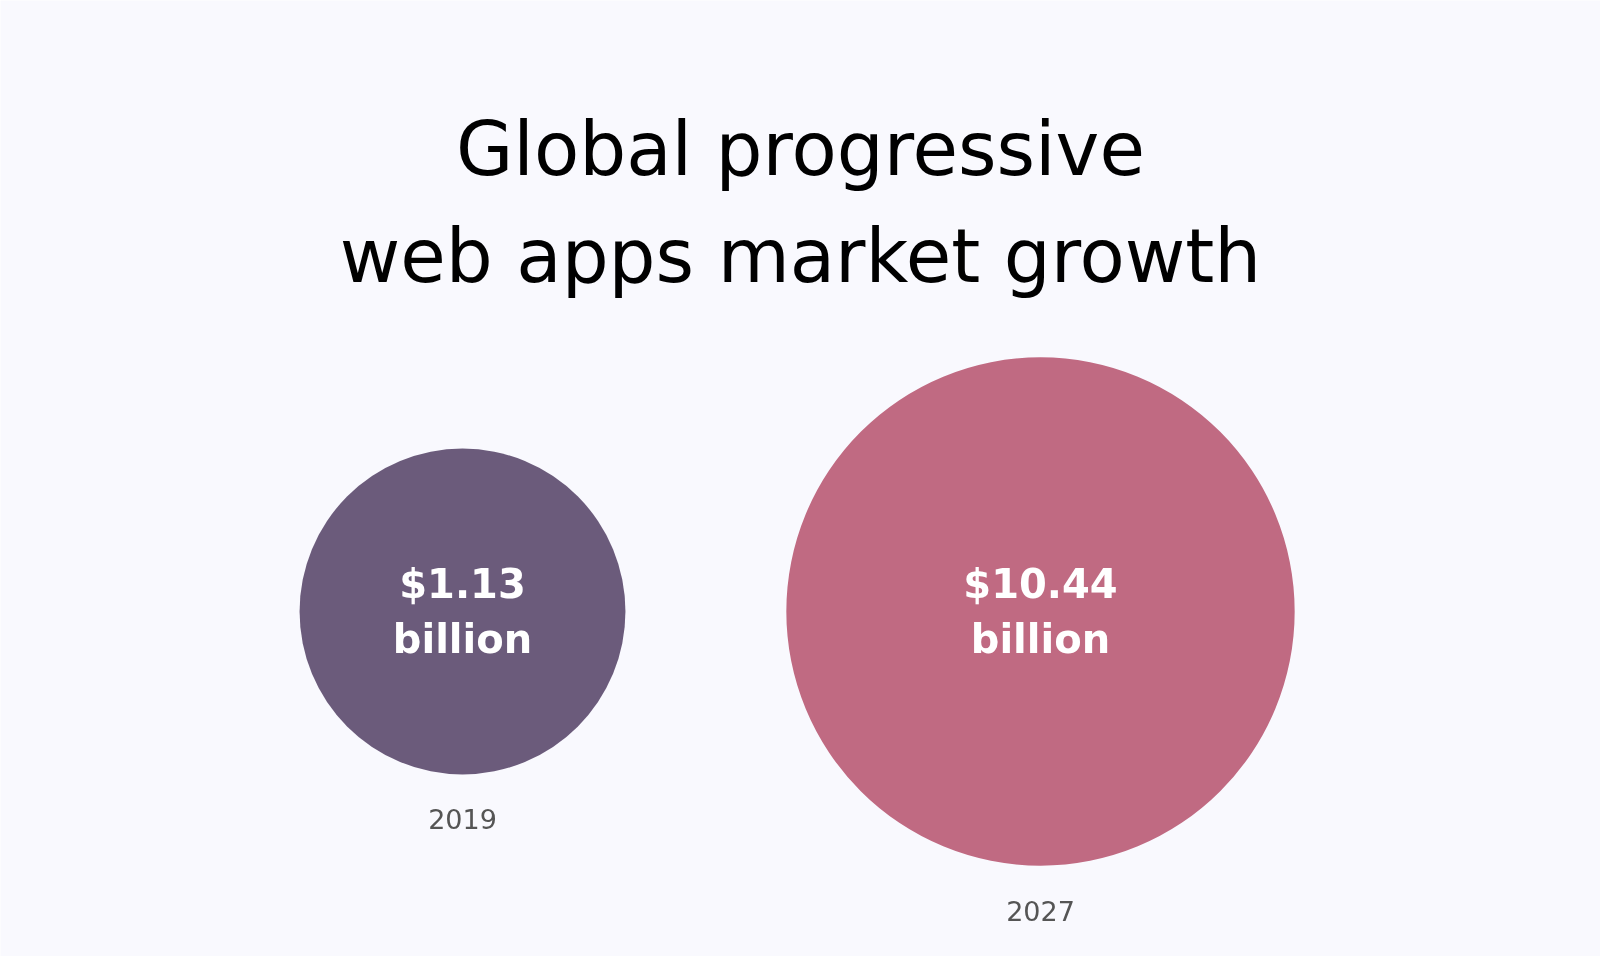 The width and height of the screenshot is (1600, 956). What do you see at coordinates (462, 611) in the screenshot?
I see `data-label: $1.13 billion` at bounding box center [462, 611].